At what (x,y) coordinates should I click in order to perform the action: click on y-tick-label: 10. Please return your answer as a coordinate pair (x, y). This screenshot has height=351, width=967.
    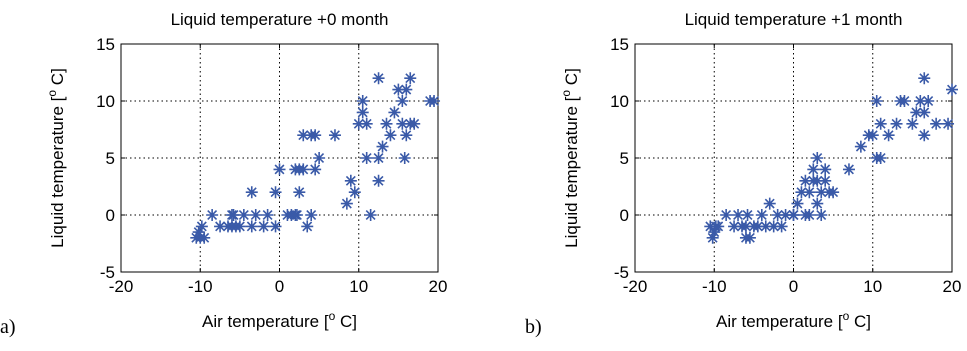
    Looking at the image, I should click on (619, 101).